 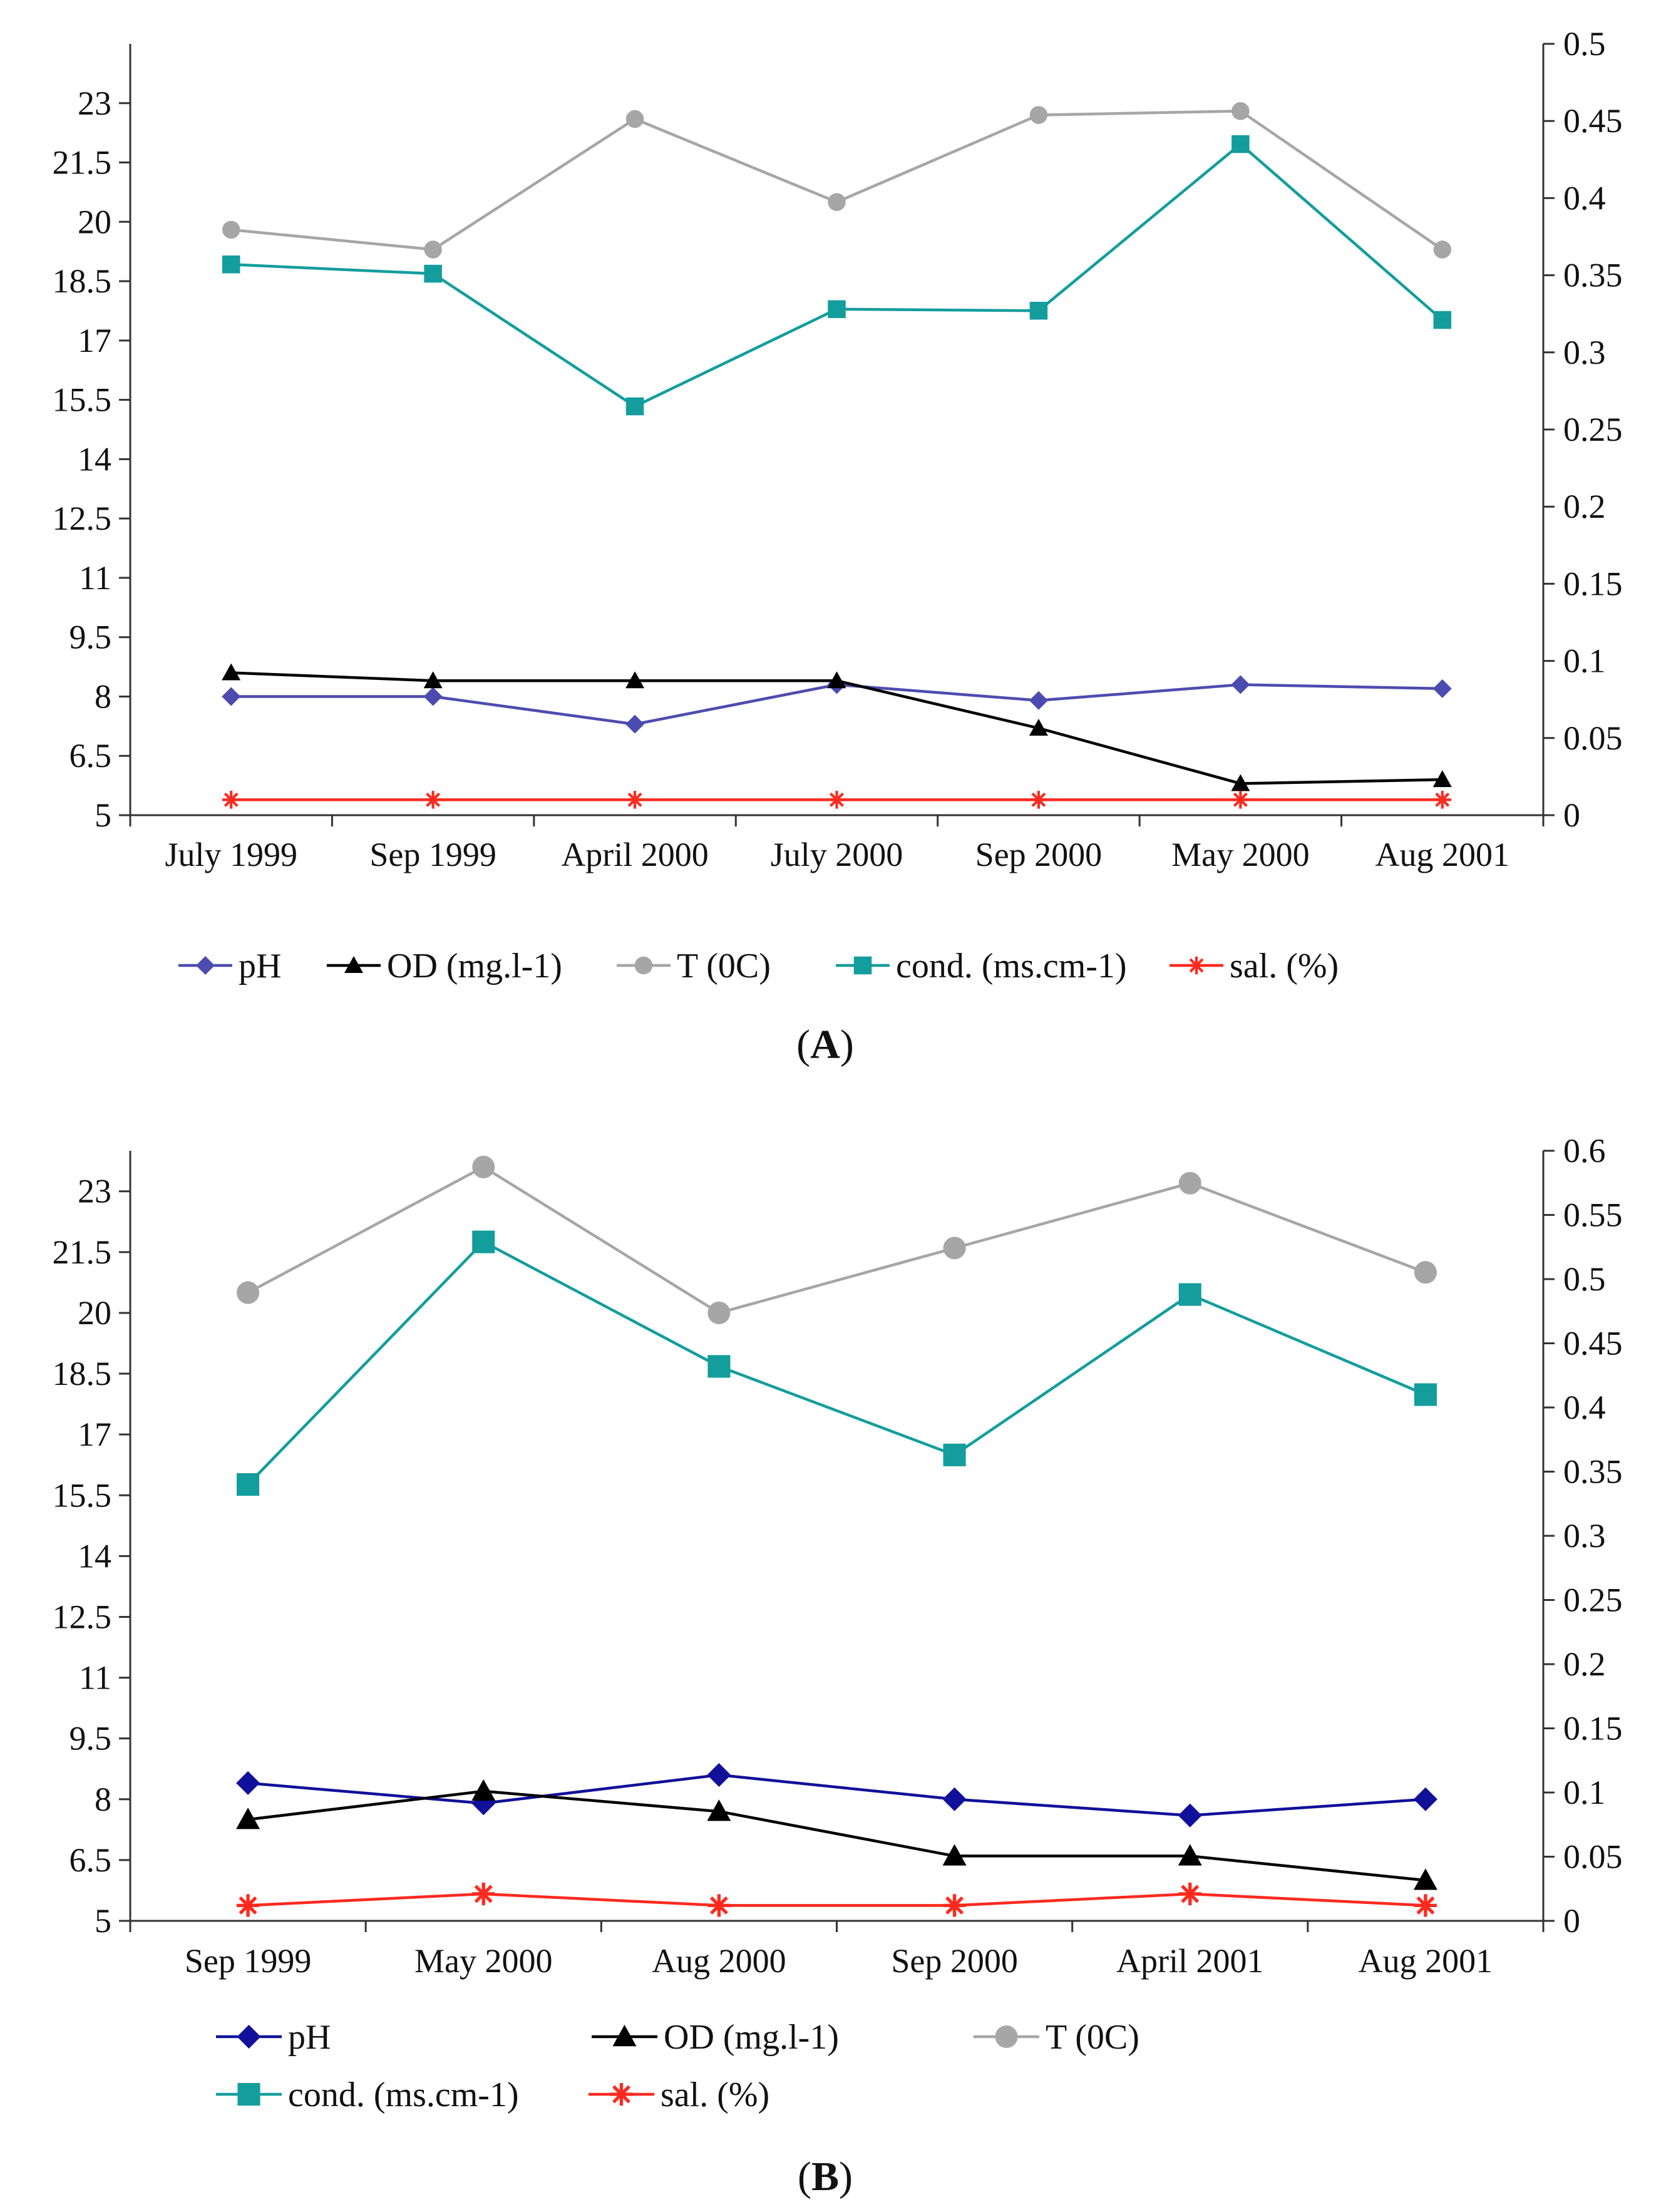 What do you see at coordinates (1584, 1279) in the screenshot?
I see `panel-b-right-tick-label: 0.5` at bounding box center [1584, 1279].